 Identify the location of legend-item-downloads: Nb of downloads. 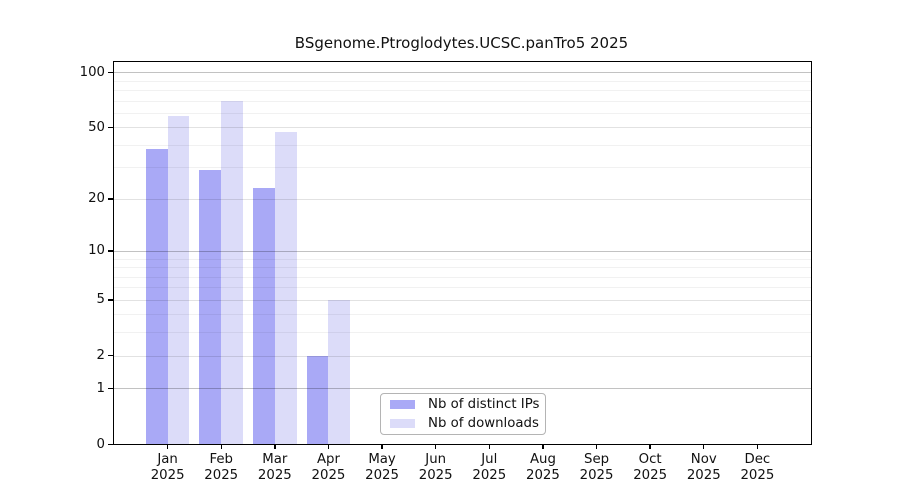
(464, 423).